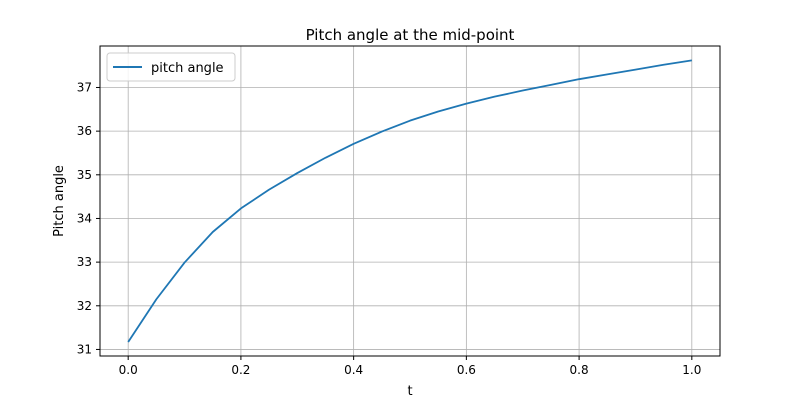 This screenshot has width=800, height=400. I want to click on legend-box, so click(171, 67).